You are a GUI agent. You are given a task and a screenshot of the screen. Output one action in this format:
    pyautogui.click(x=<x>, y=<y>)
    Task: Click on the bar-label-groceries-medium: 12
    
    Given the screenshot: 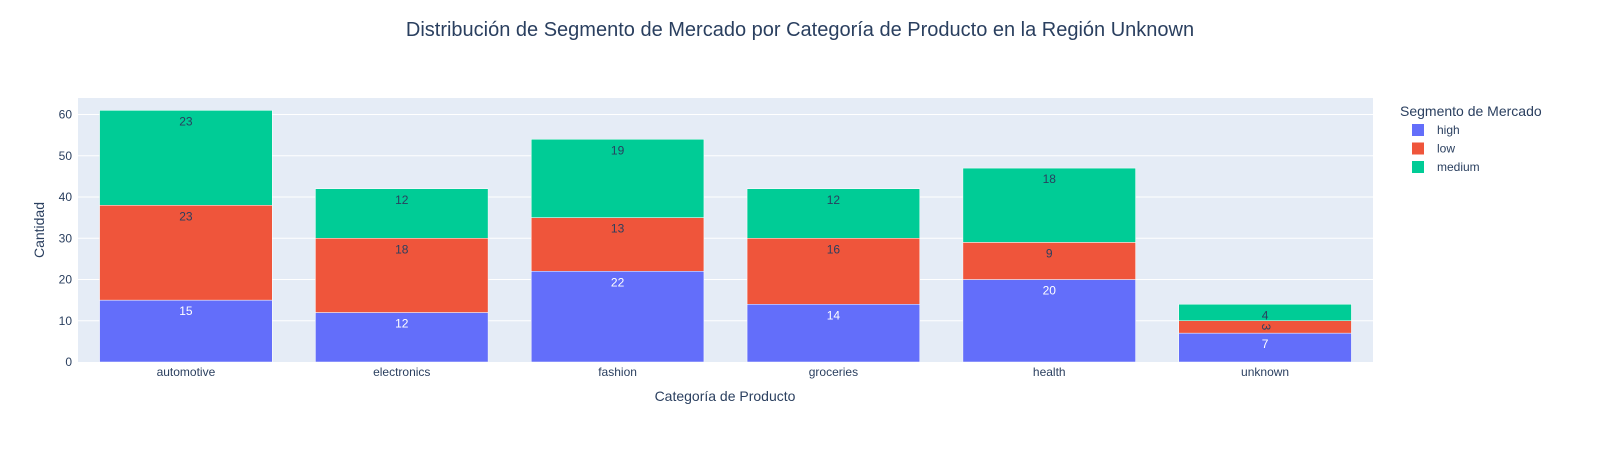 What is the action you would take?
    pyautogui.click(x=834, y=200)
    